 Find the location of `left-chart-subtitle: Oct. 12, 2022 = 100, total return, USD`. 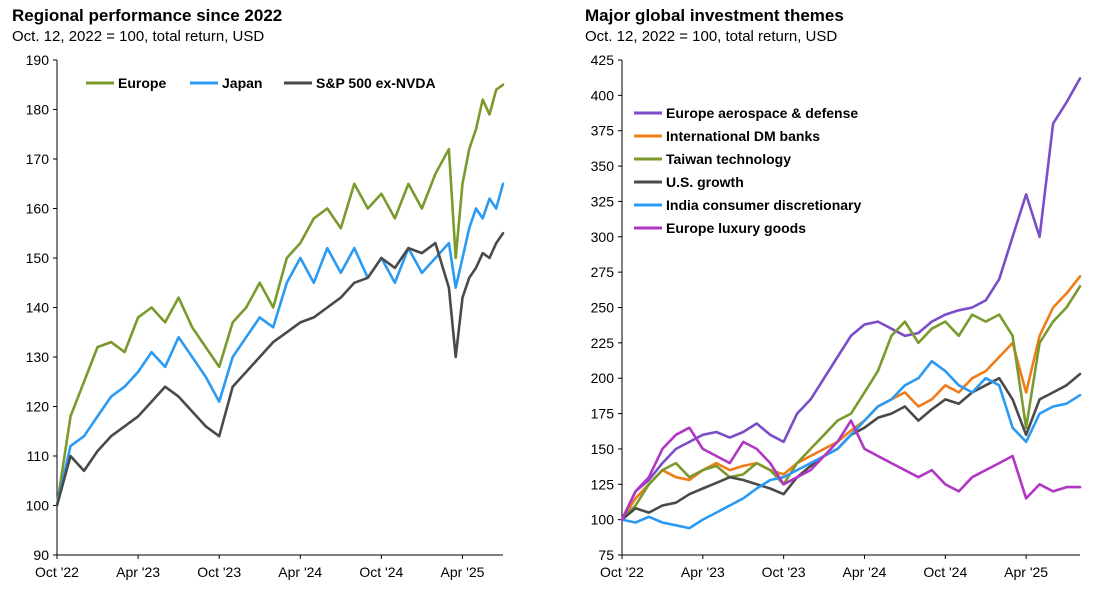

left-chart-subtitle: Oct. 12, 2022 = 100, total return, USD is located at coordinates (138, 36).